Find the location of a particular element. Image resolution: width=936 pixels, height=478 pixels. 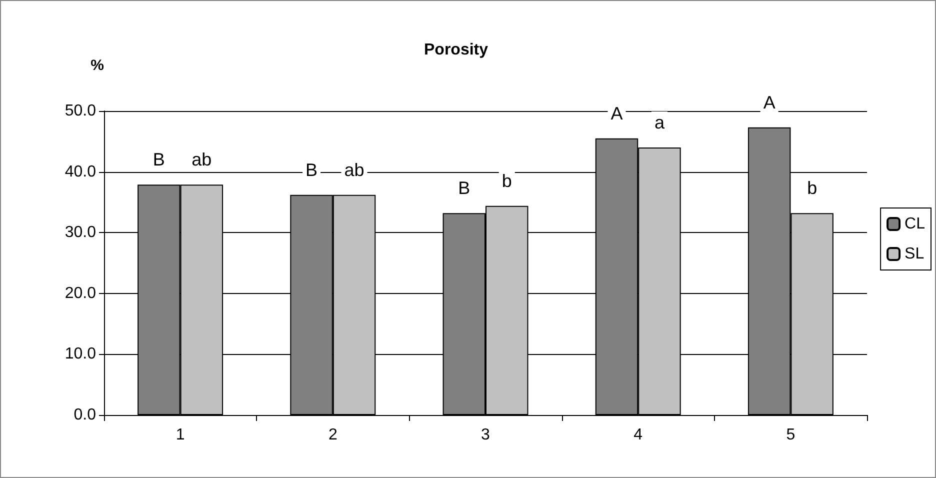

y-axis-title: % is located at coordinates (97, 65).